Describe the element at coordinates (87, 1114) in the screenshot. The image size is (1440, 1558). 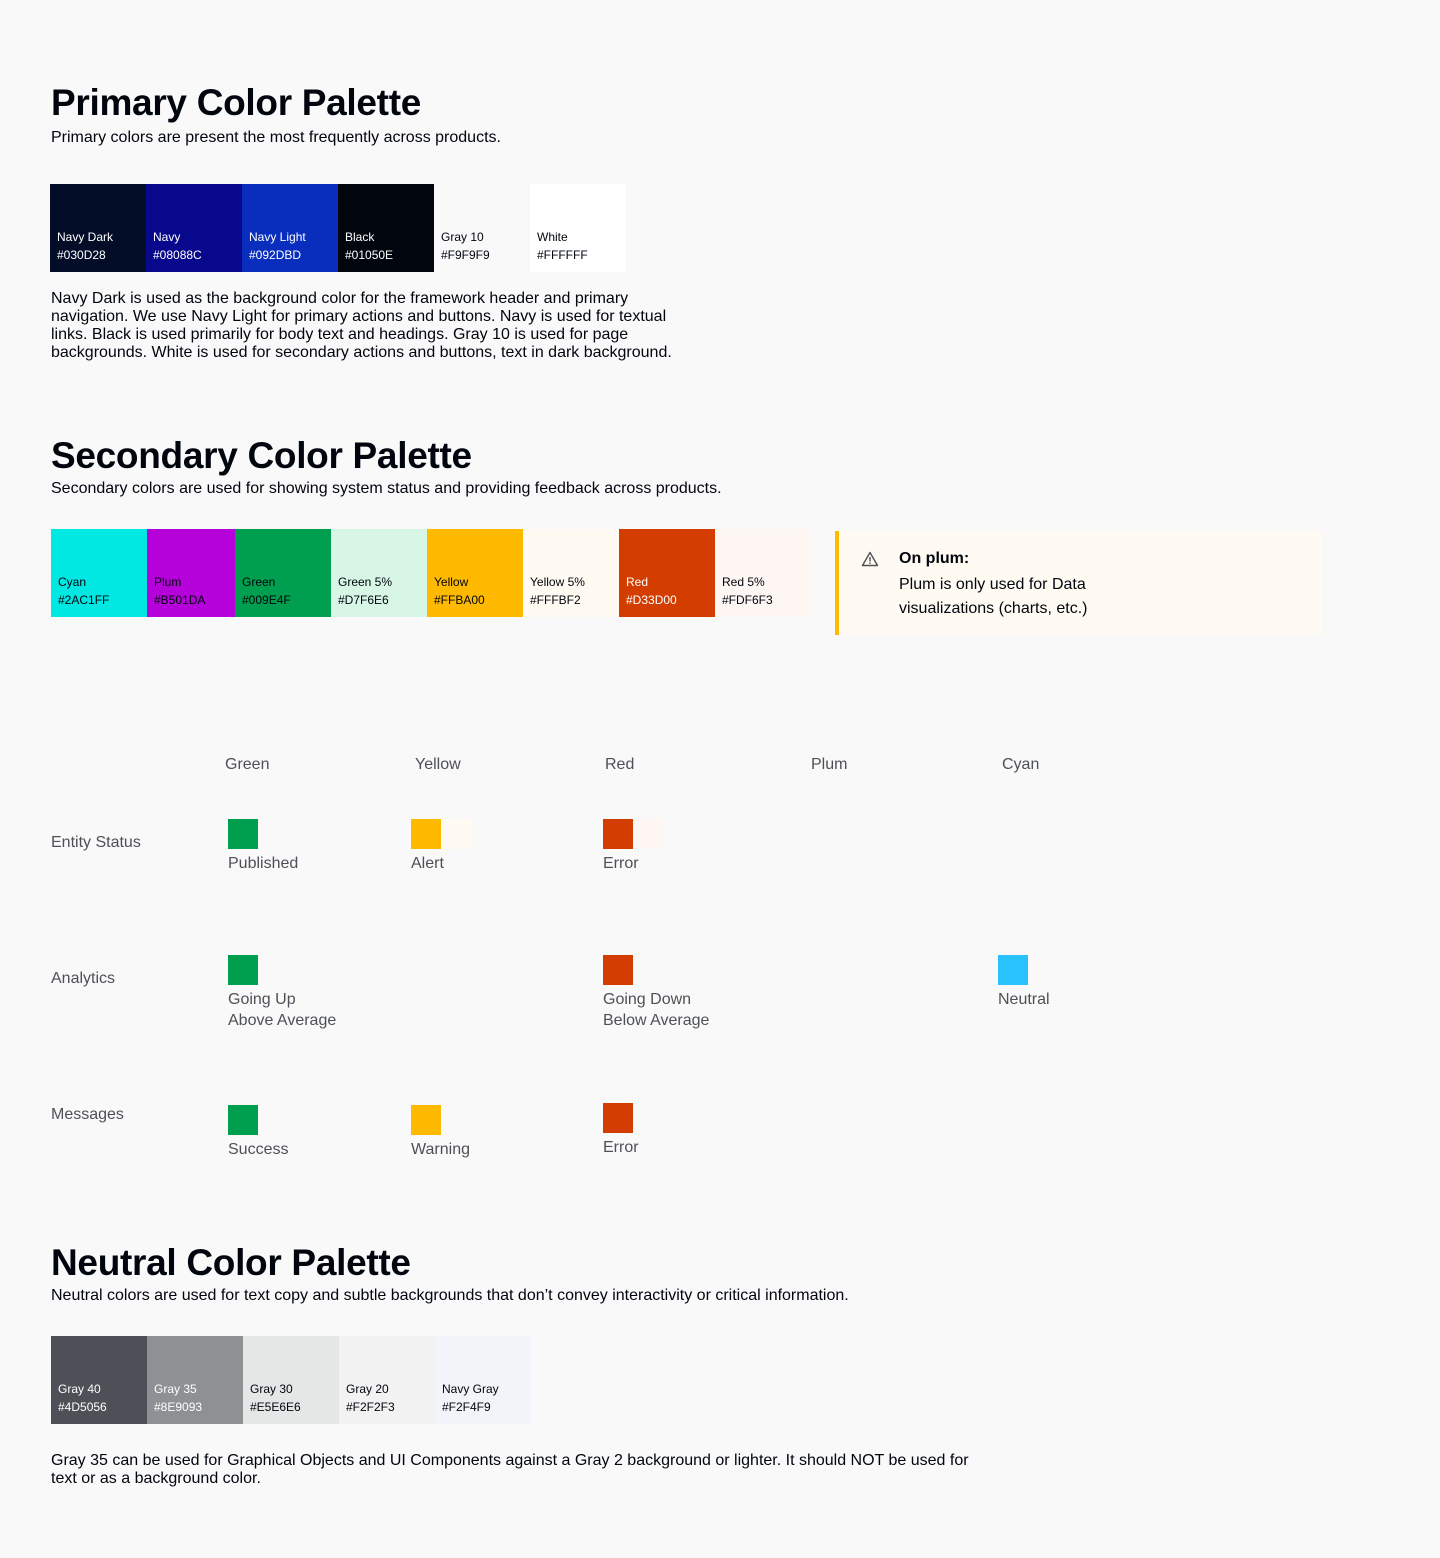
I see `row-messages: Messages` at that location.